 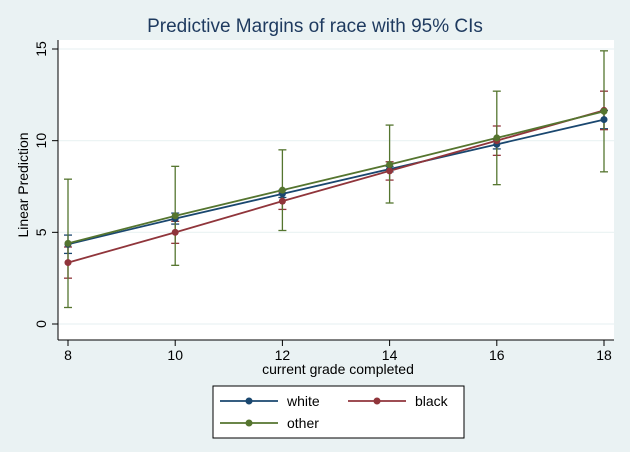 What do you see at coordinates (41, 141) in the screenshot?
I see `y-tick-label: 10` at bounding box center [41, 141].